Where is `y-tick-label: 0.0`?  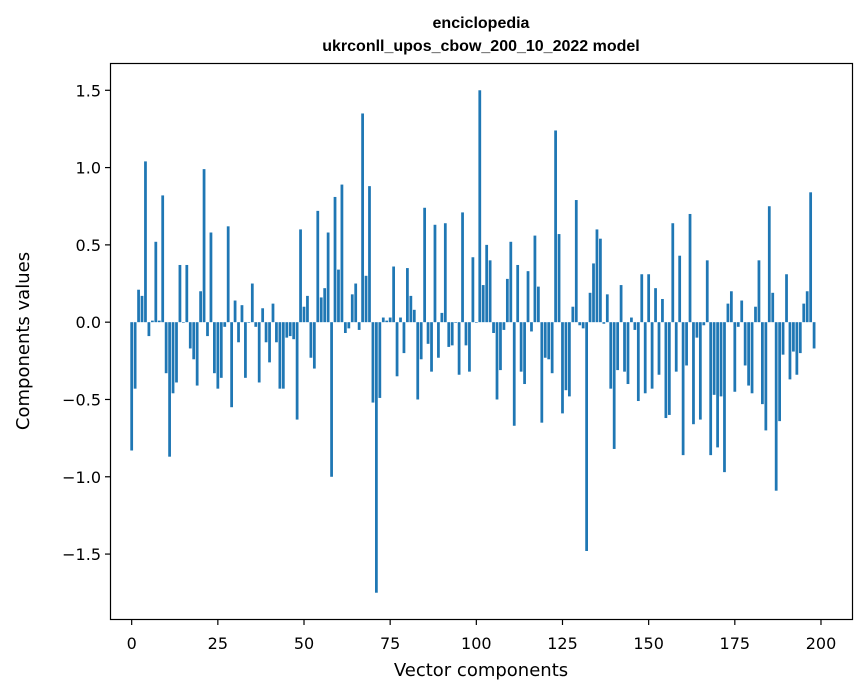 y-tick-label: 0.0 is located at coordinates (88, 322).